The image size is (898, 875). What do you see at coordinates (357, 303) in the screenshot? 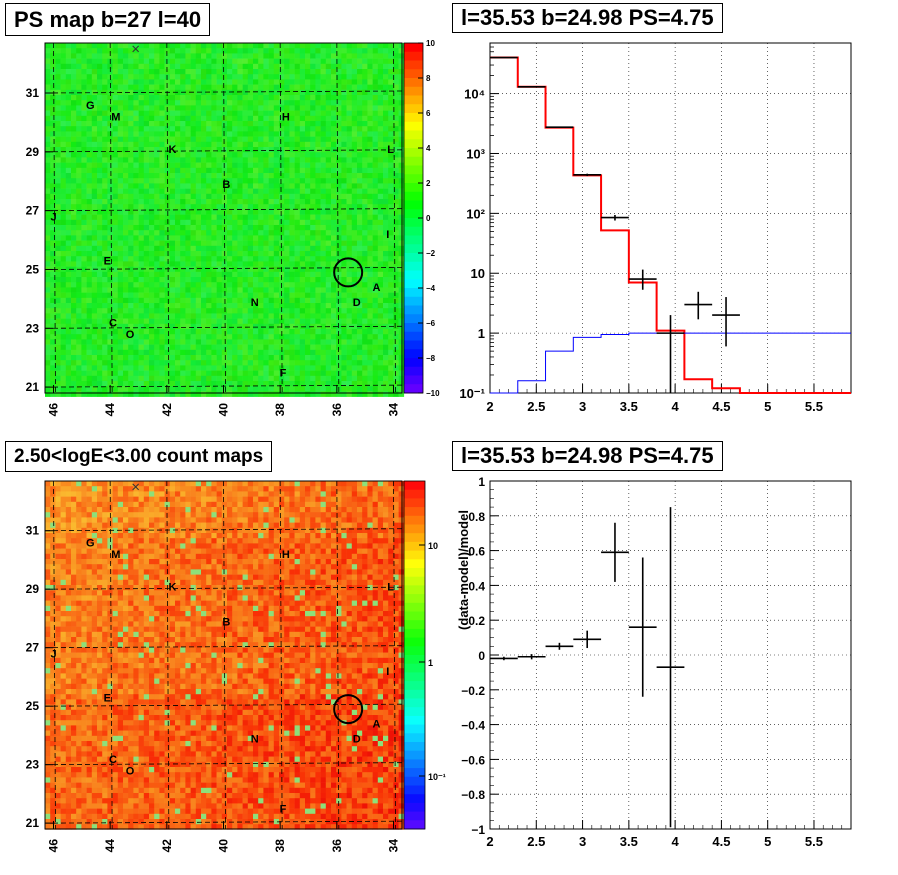
I see `ps-map-source-label: D` at bounding box center [357, 303].